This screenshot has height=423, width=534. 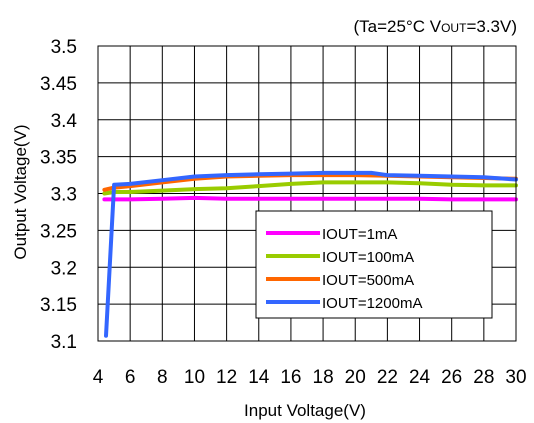 What do you see at coordinates (226, 377) in the screenshot?
I see `x-tick-label: 12` at bounding box center [226, 377].